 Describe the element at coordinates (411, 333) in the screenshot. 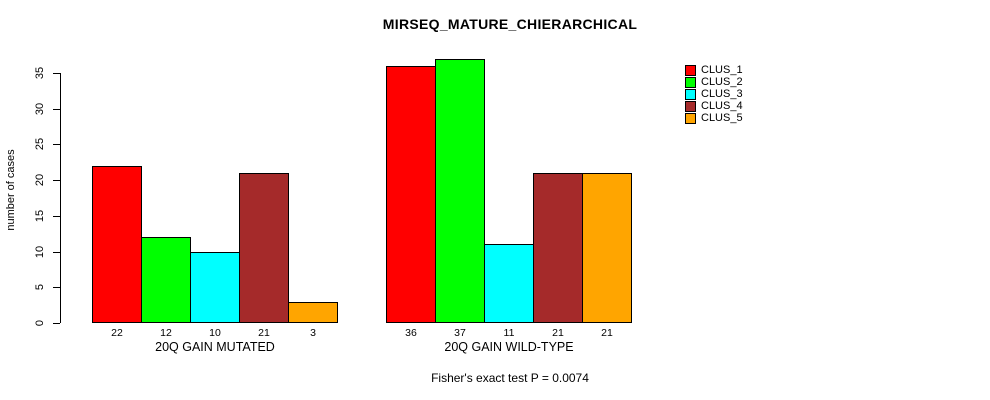

I see `bar-value-label: 36` at that location.